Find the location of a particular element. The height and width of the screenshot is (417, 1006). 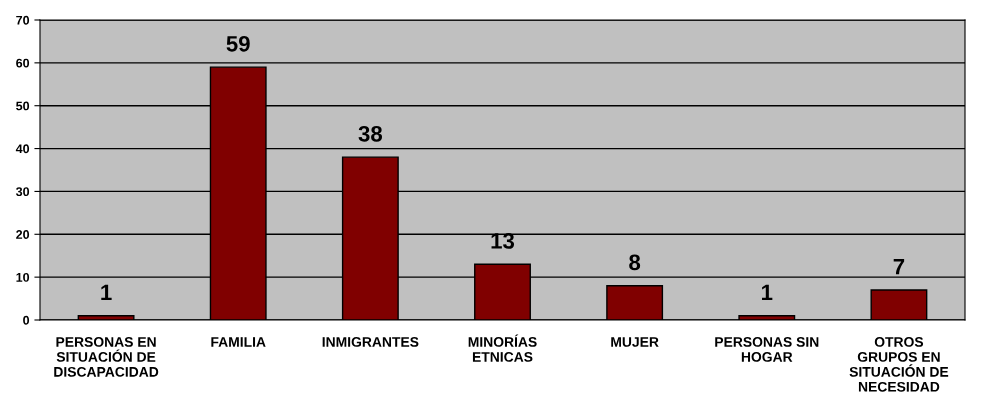

x-tick-label: INMIGRANTES is located at coordinates (370, 342).